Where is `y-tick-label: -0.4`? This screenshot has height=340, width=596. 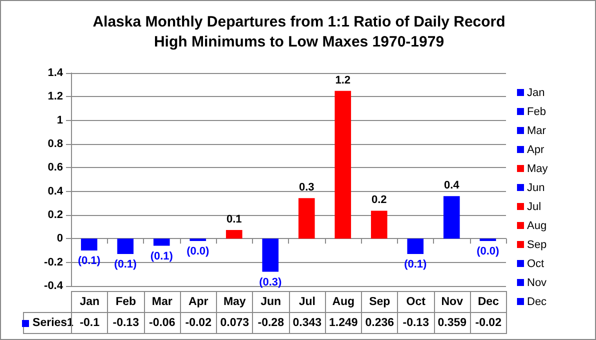 y-tick-label: -0.4 is located at coordinates (54, 286).